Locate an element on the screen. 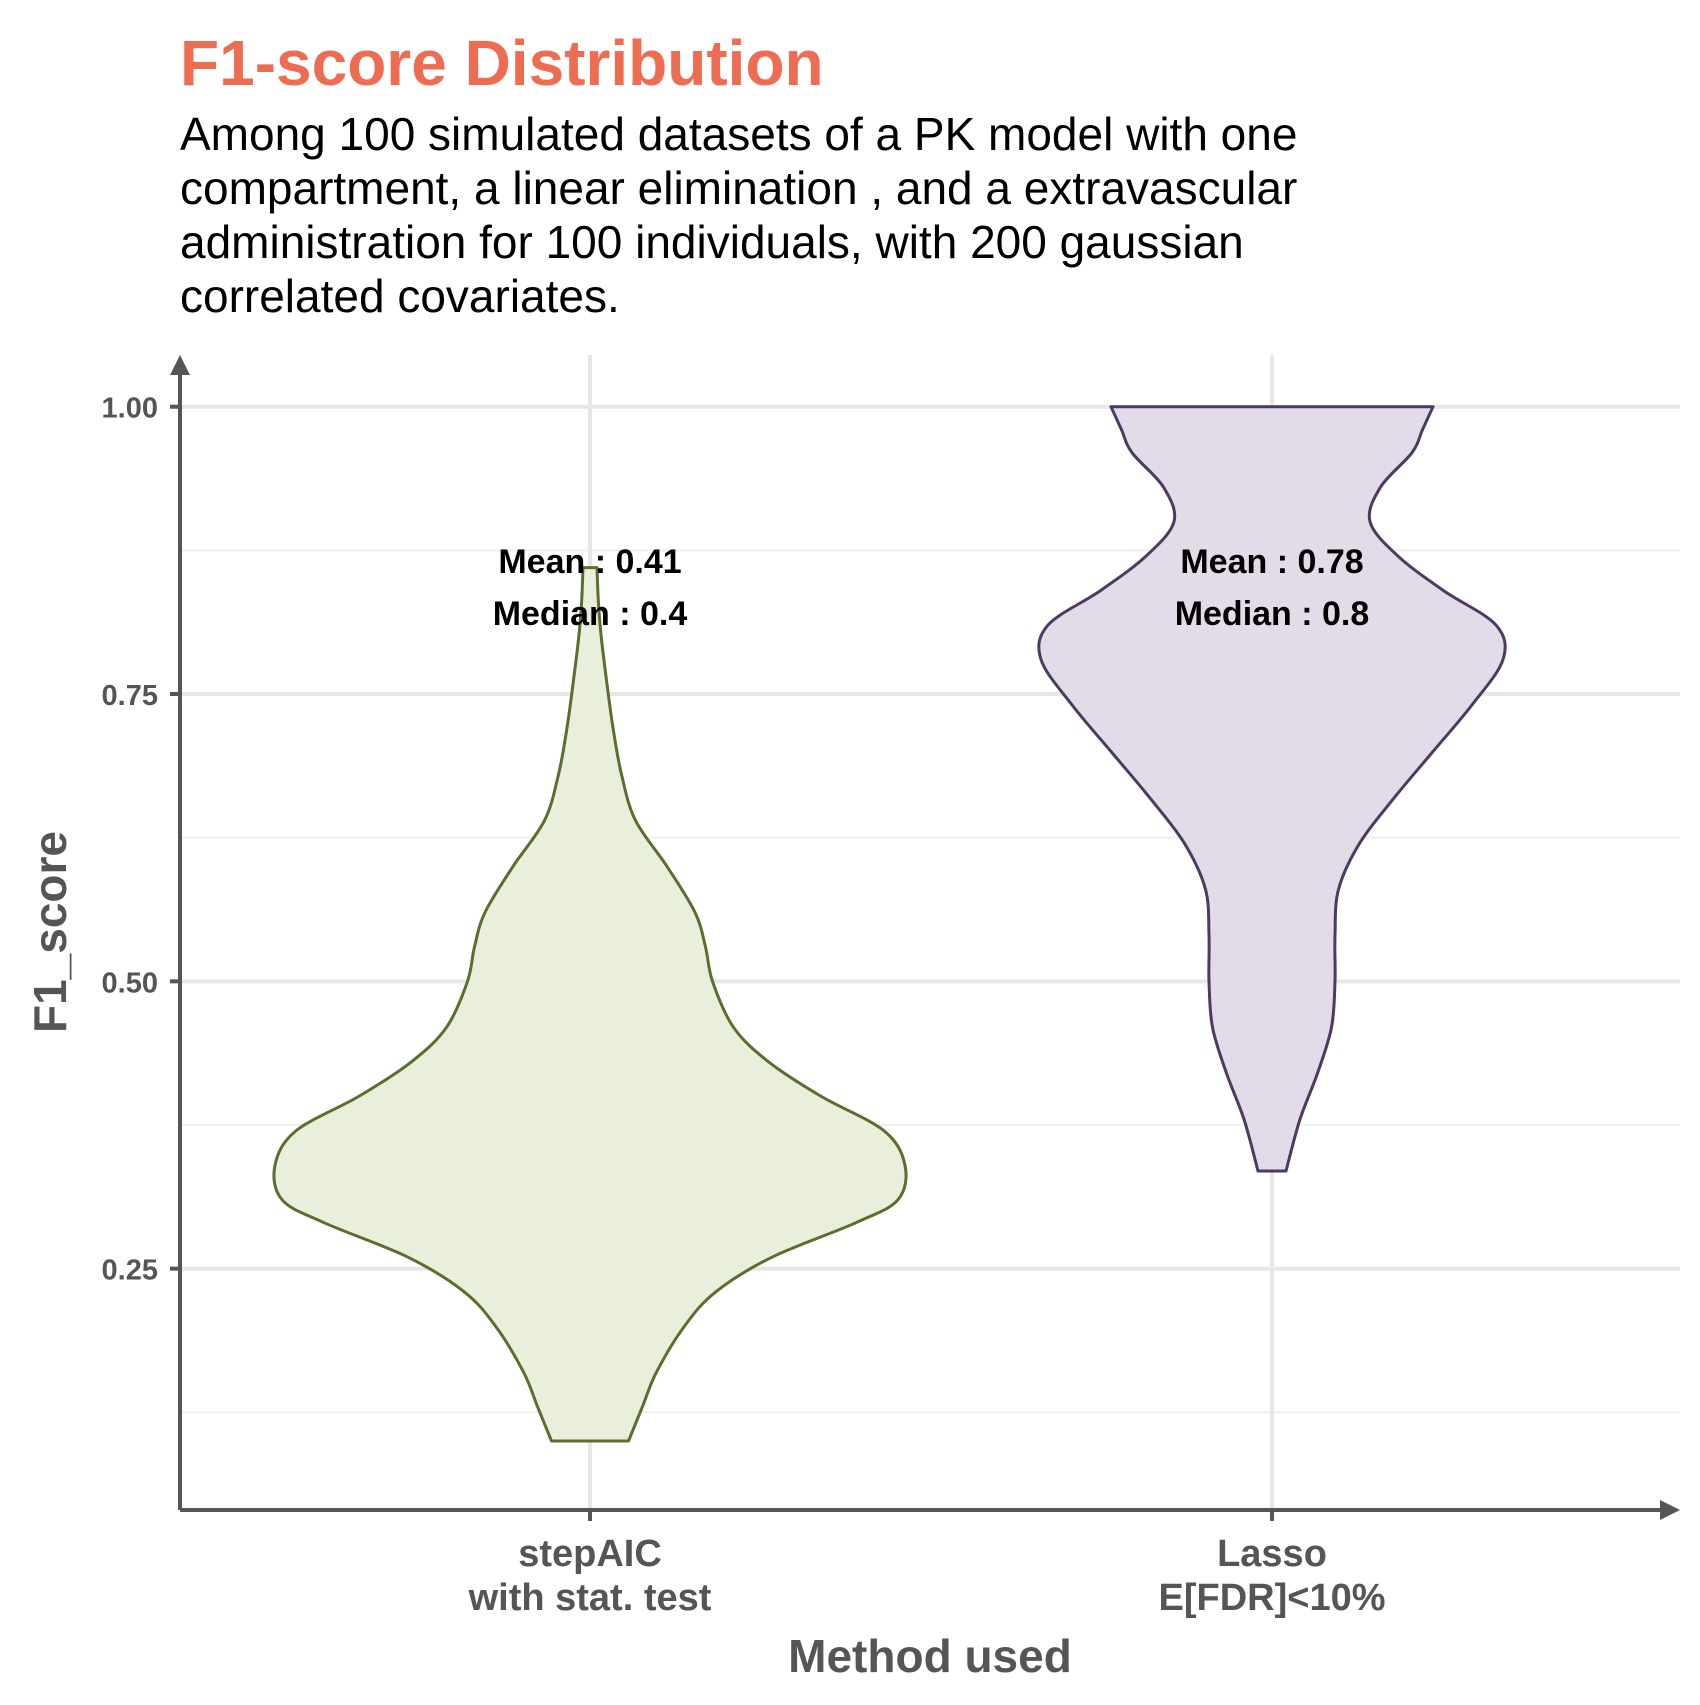 The width and height of the screenshot is (1700, 1705). y-tick-label: 1.00 is located at coordinates (130, 409).